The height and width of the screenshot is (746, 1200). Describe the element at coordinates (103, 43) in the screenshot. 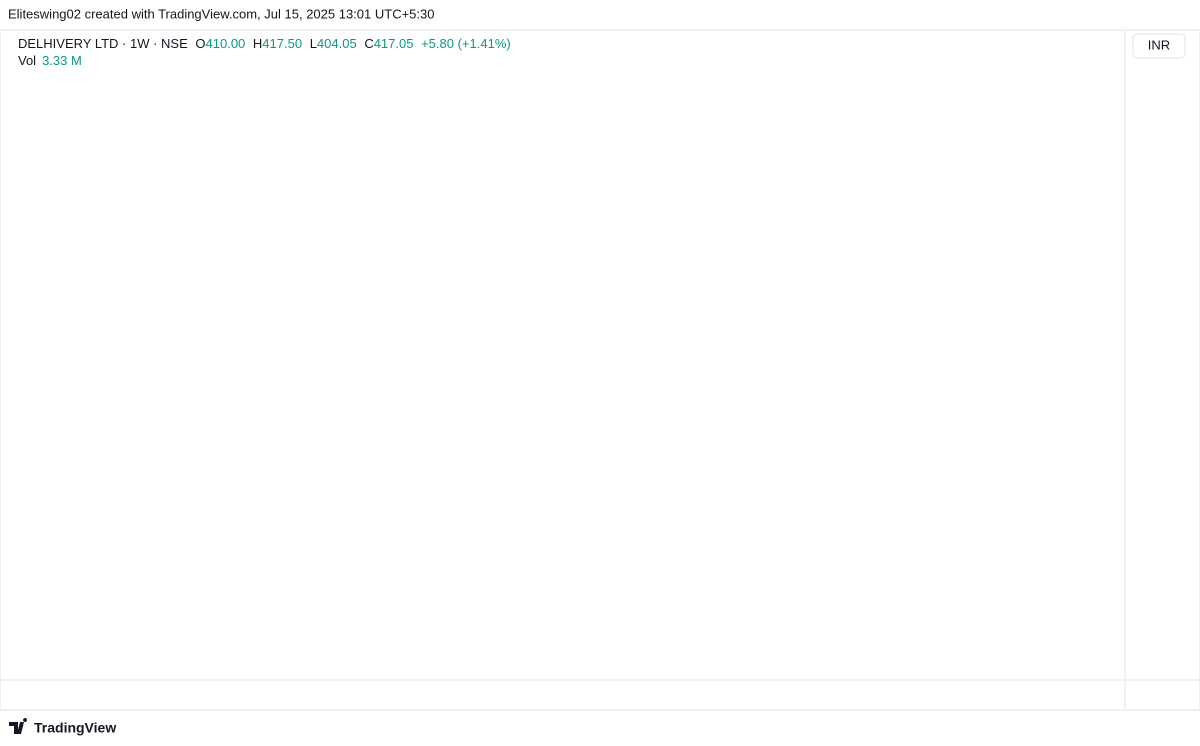

I see `symbol: DELHIVERY LTD · 1W · NSE` at that location.